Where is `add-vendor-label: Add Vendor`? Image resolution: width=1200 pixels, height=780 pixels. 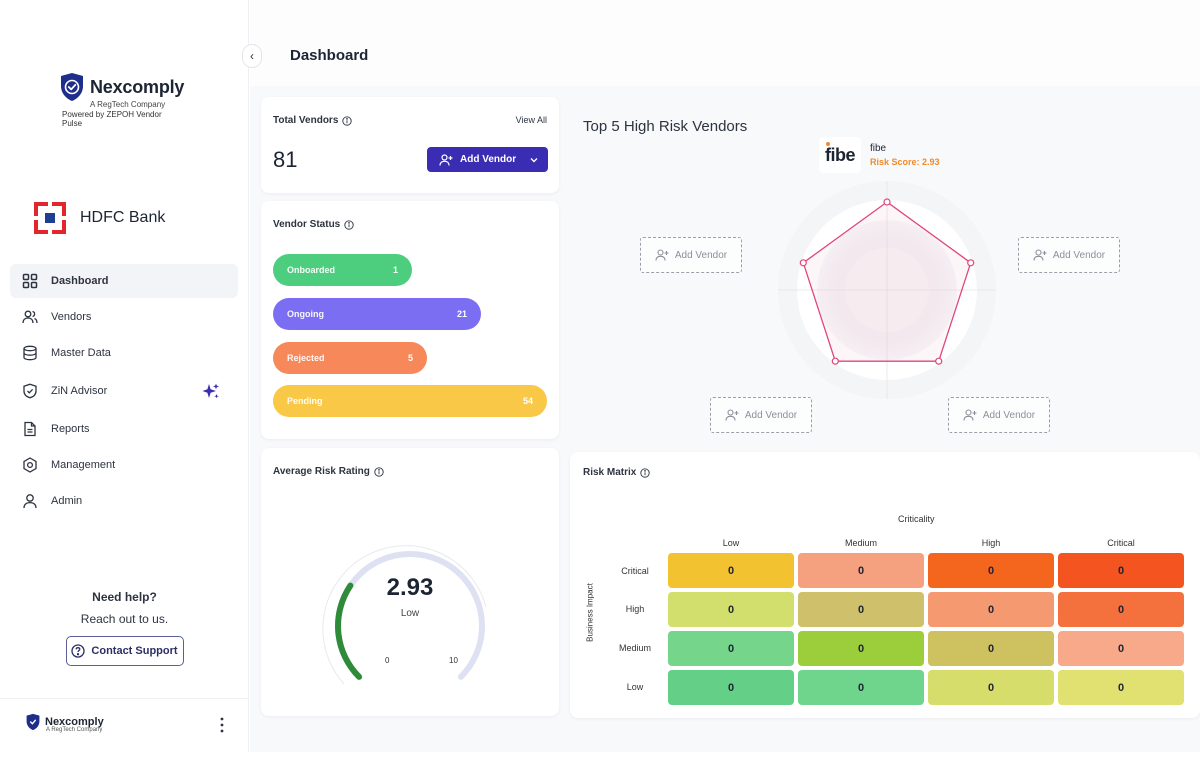
add-vendor-label: Add Vendor is located at coordinates (488, 159).